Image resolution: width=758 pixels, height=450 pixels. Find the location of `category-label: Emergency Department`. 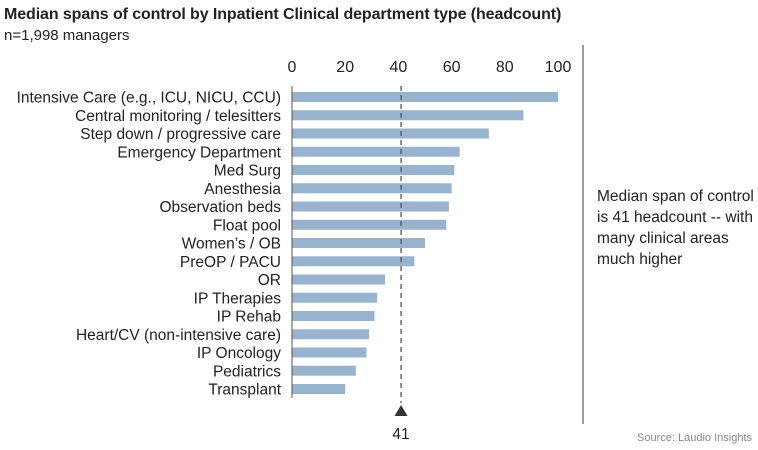

category-label: Emergency Department is located at coordinates (199, 152).